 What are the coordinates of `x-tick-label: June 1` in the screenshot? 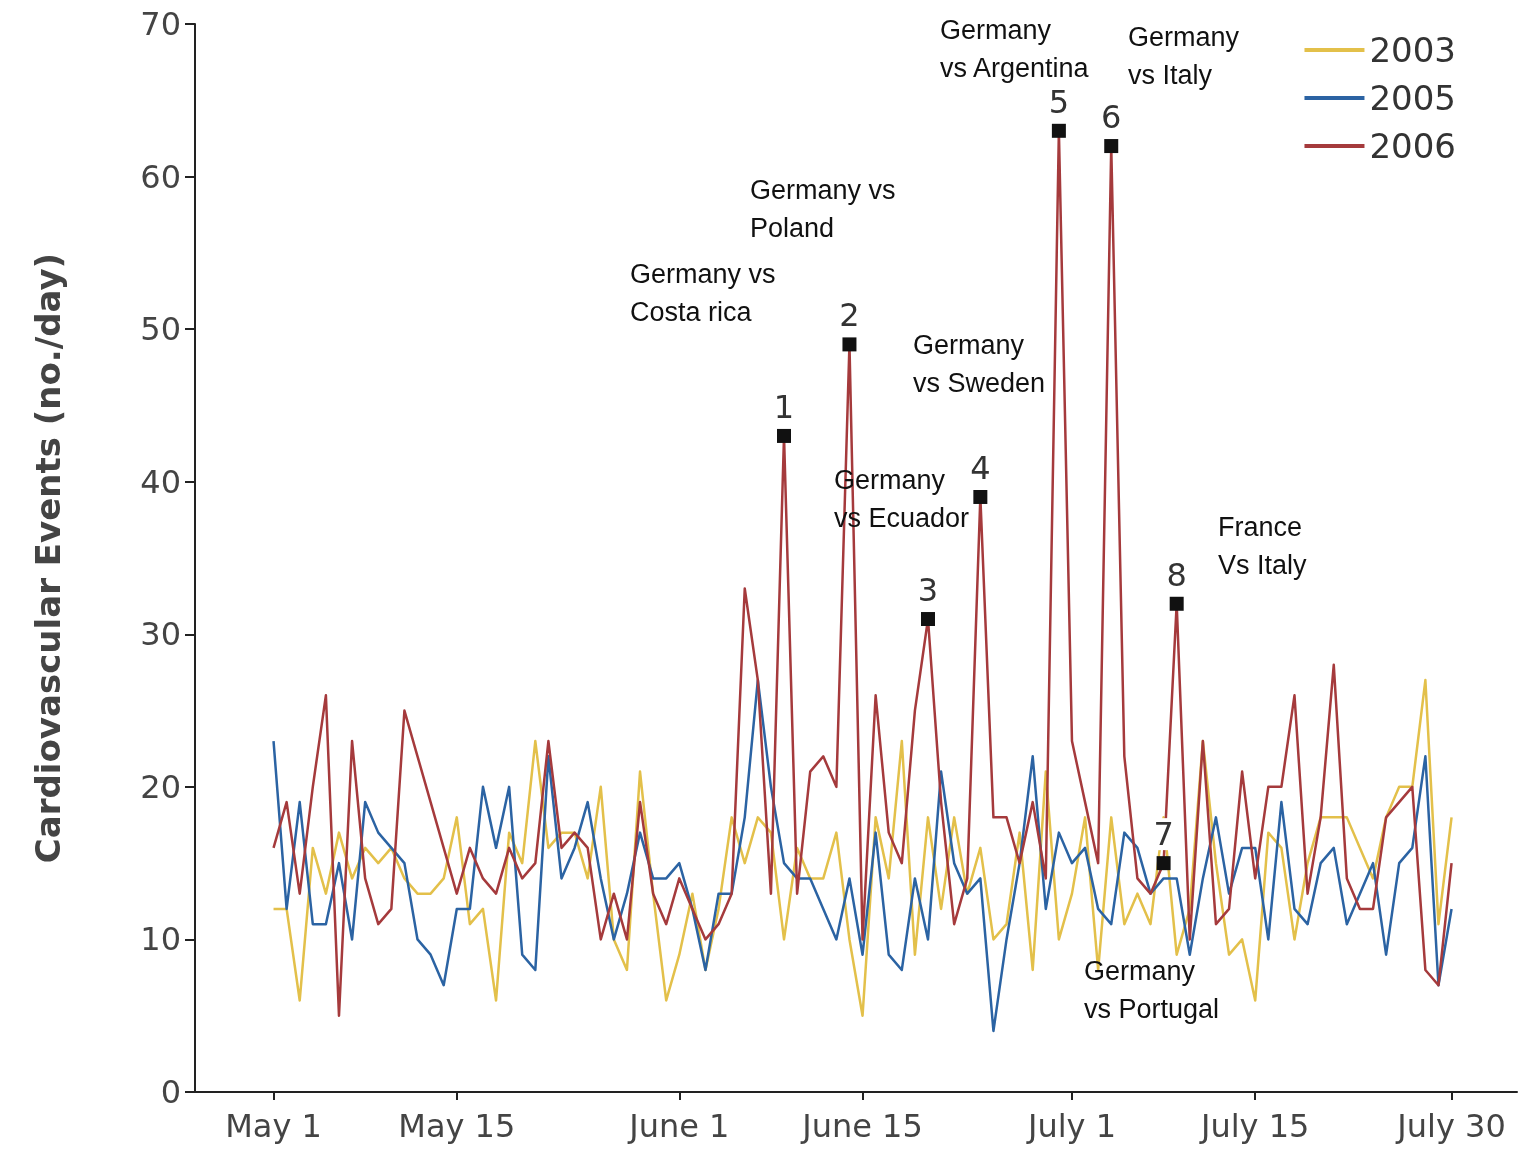 It's located at (678, 1126).